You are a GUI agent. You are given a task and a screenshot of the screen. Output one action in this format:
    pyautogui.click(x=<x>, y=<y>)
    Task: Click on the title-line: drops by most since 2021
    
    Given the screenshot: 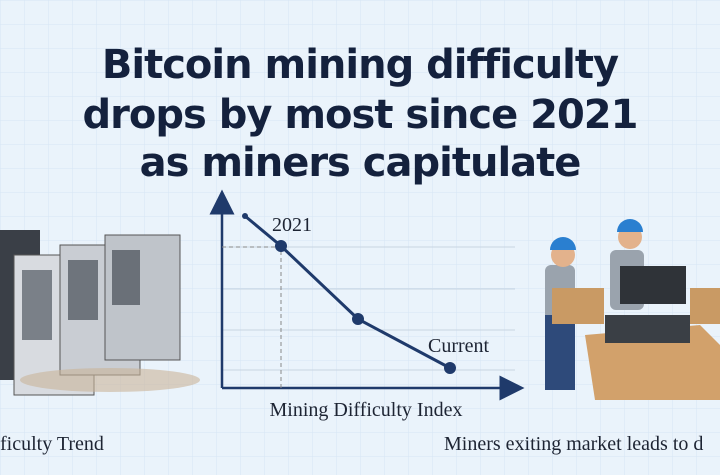 What is the action you would take?
    pyautogui.click(x=360, y=115)
    